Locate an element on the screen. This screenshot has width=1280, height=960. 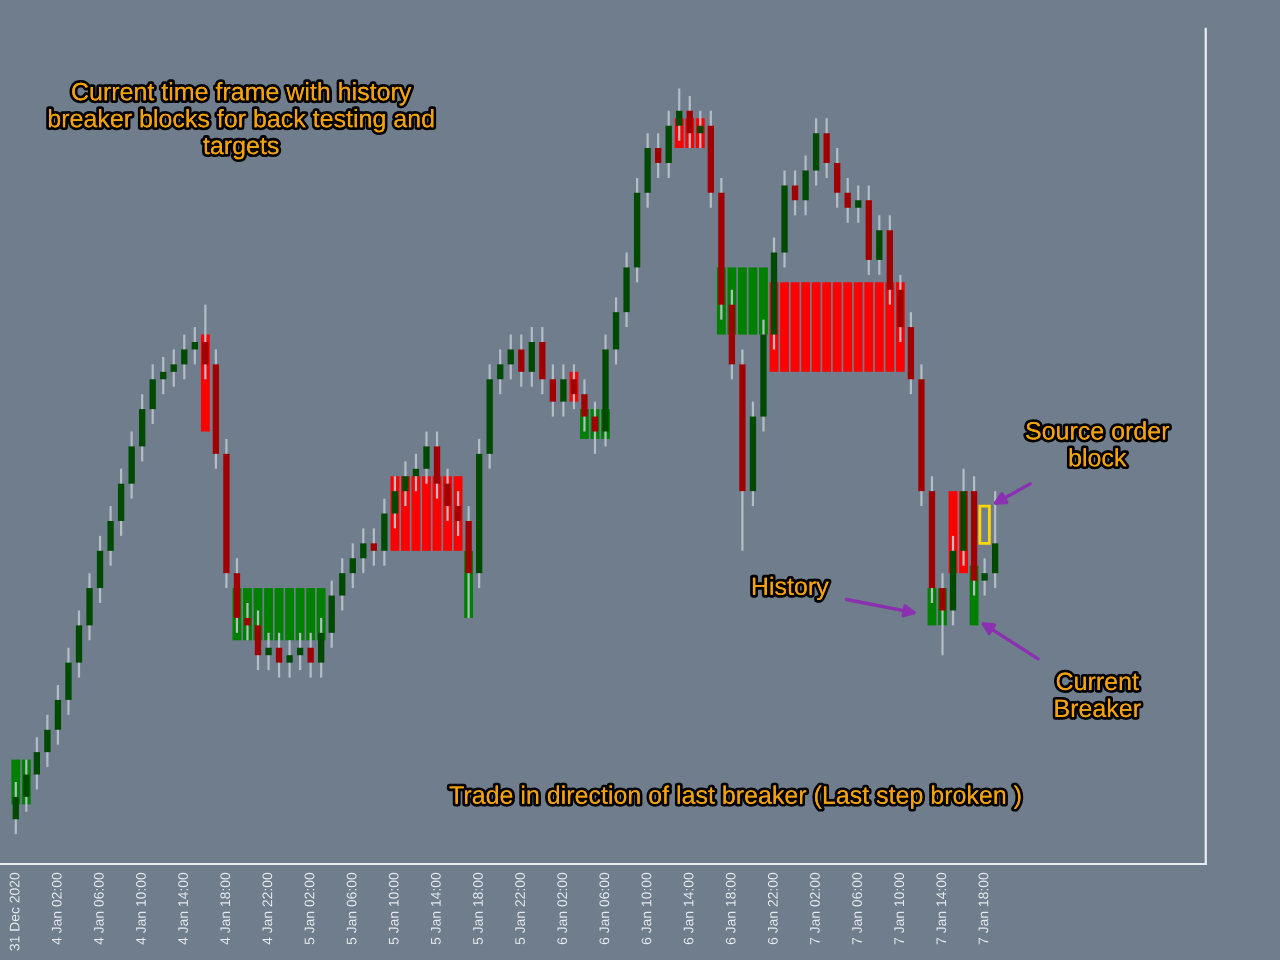
text: Current Breaker is located at coordinates (1098, 695).